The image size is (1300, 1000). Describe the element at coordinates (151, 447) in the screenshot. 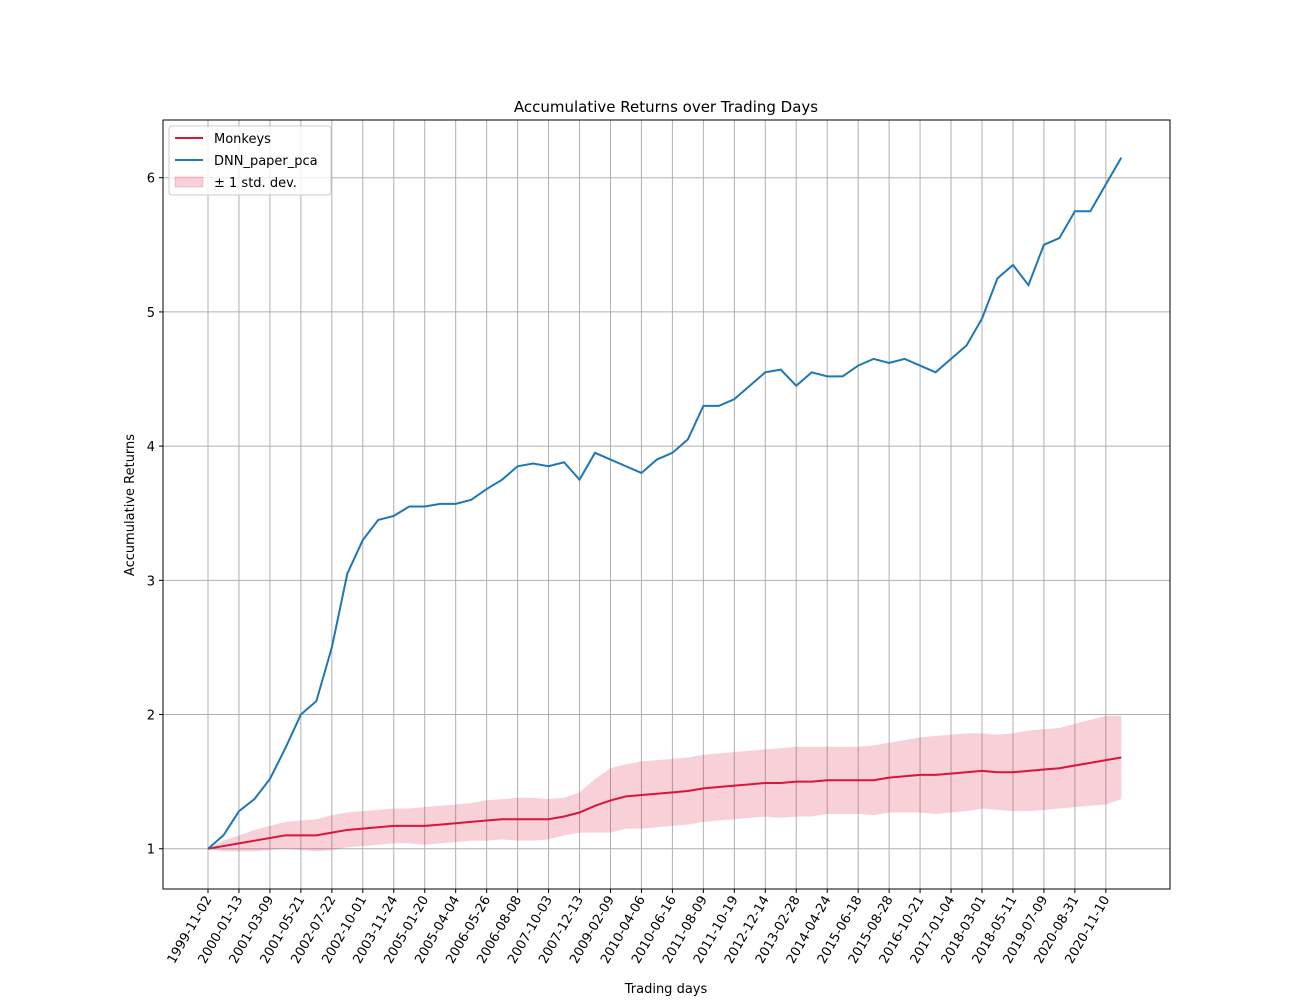

I see `y-tick-label: 4` at that location.